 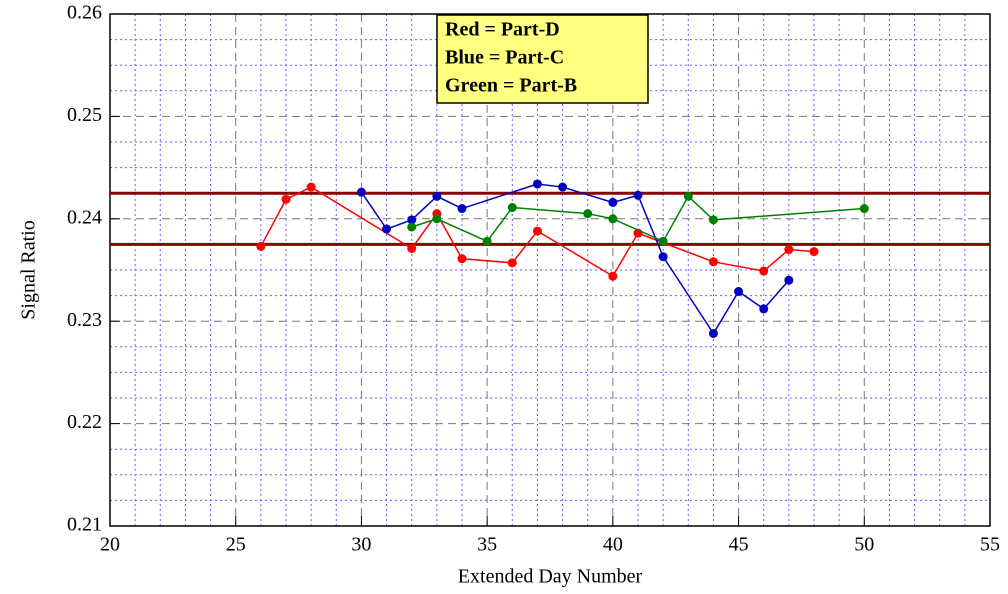 What do you see at coordinates (84, 422) in the screenshot?
I see `y-tick-label: 0.22` at bounding box center [84, 422].